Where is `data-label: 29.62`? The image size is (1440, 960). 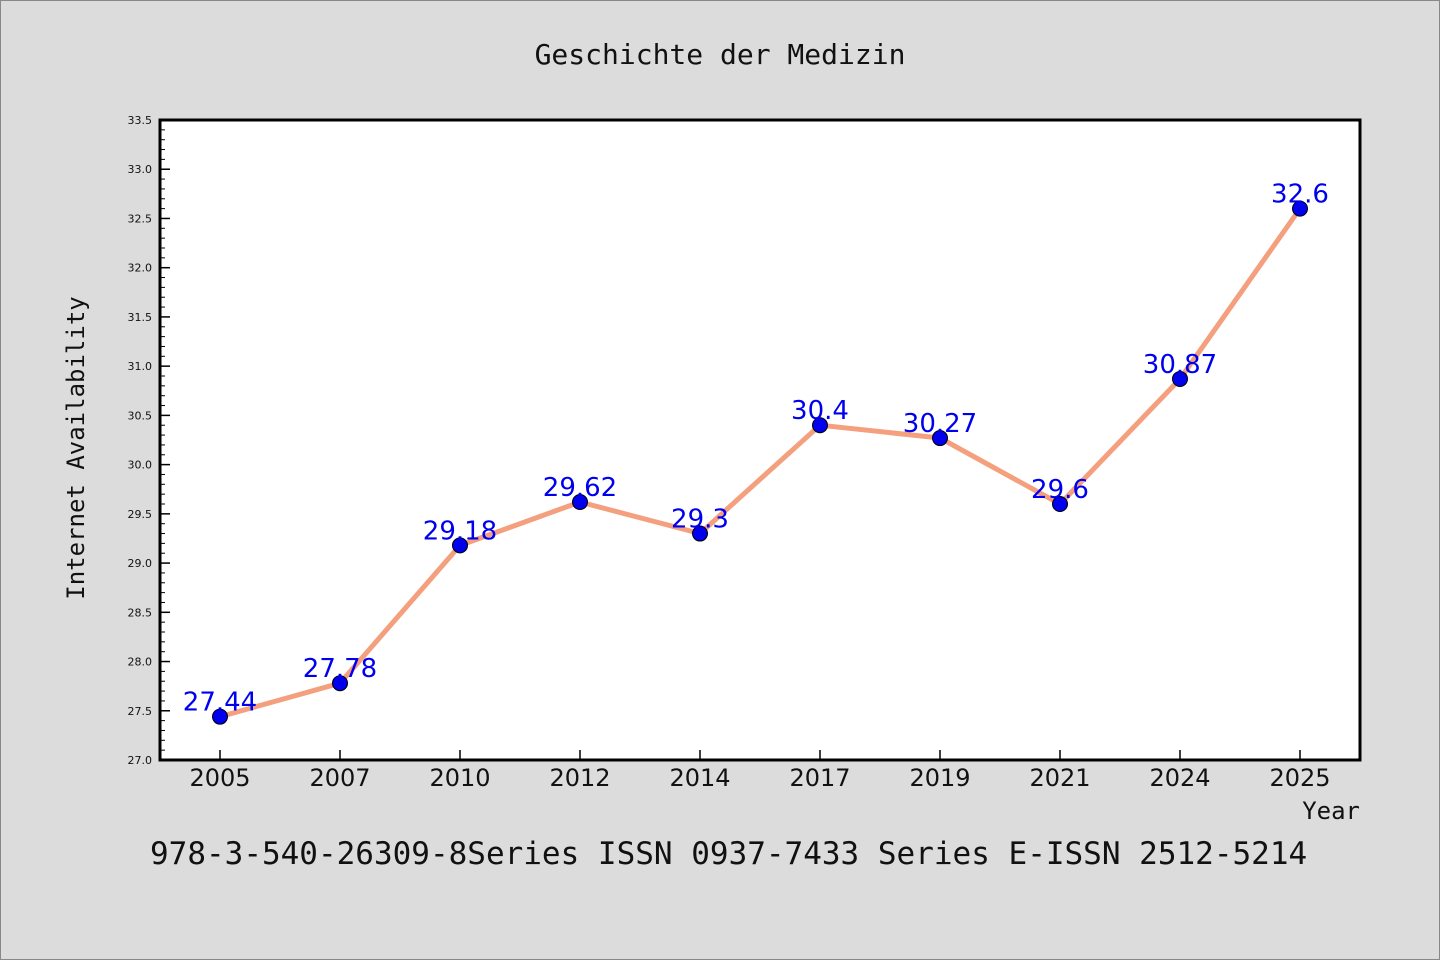 data-label: 29.62 is located at coordinates (580, 488).